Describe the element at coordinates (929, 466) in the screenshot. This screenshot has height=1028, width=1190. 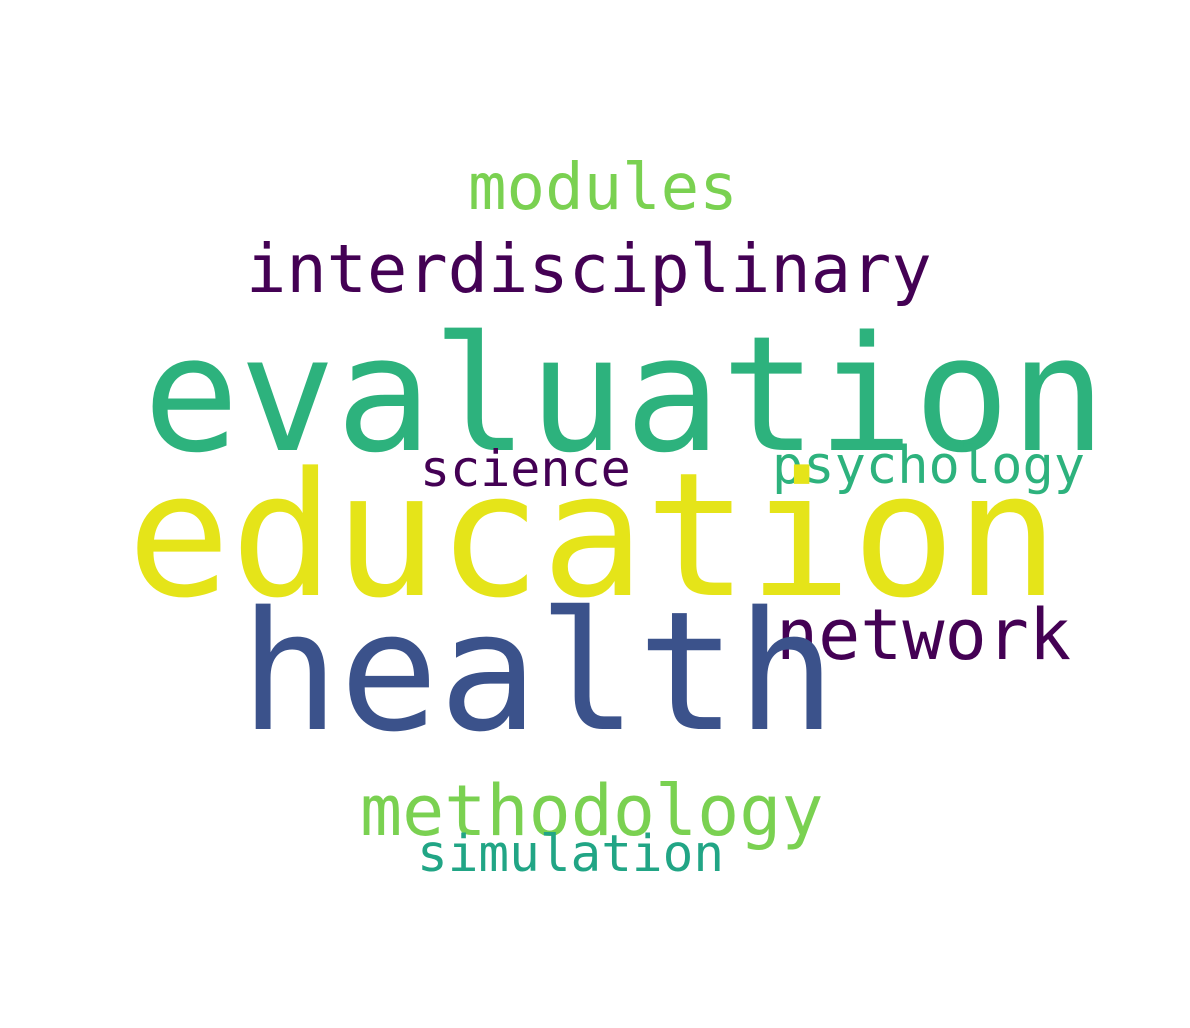
I see `word-psychology: psychology` at that location.